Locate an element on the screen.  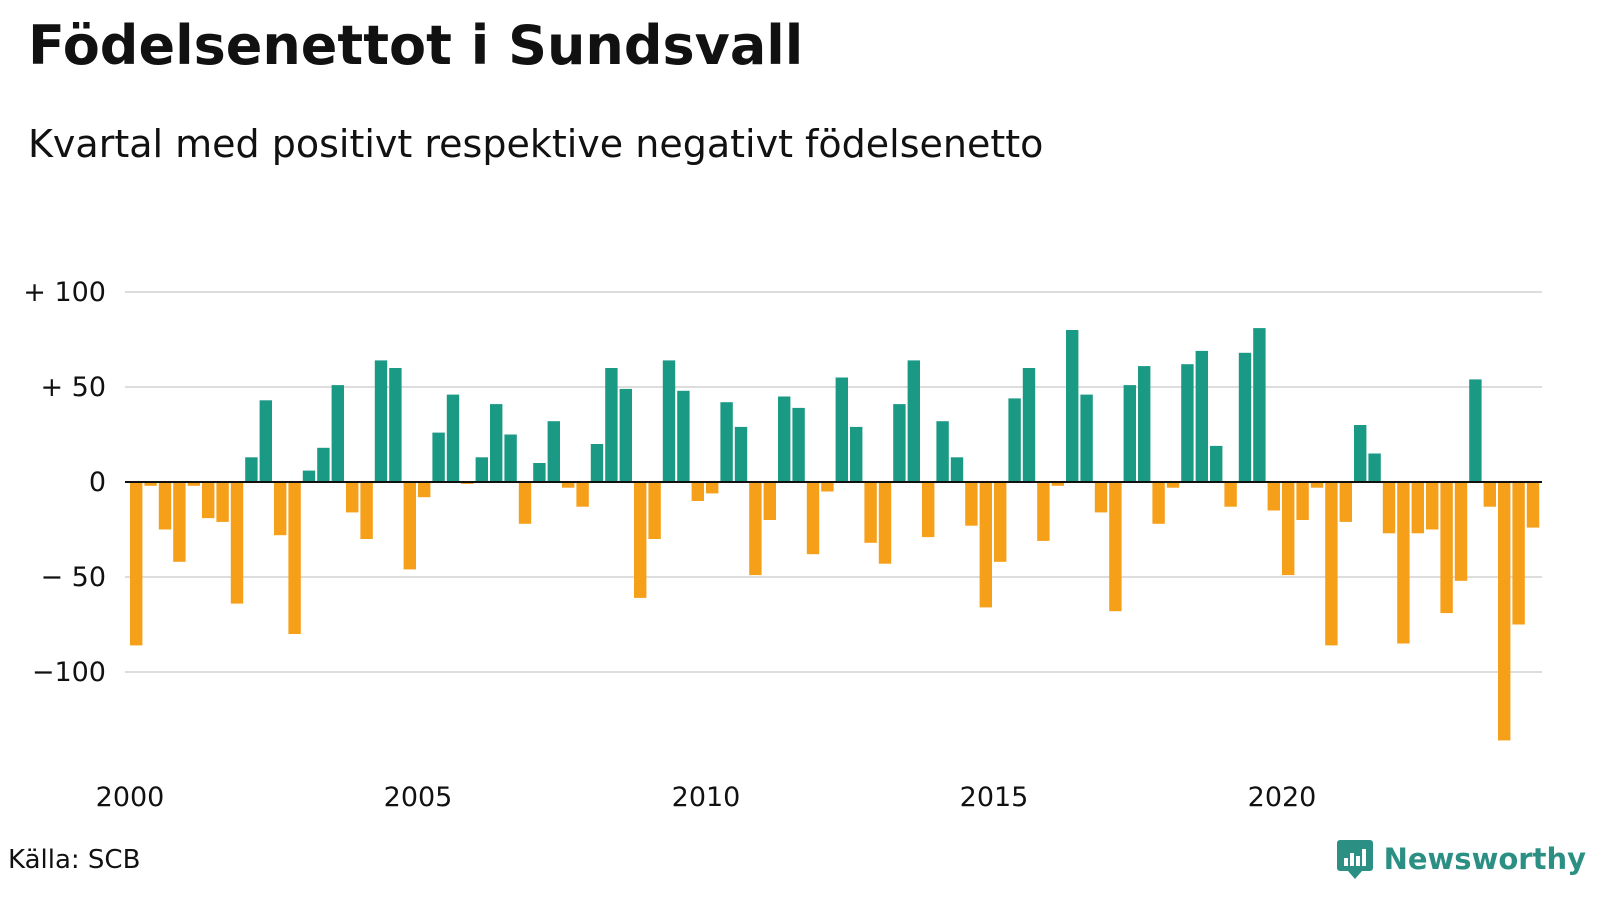
x-tick-label: 2015 is located at coordinates (994, 797).